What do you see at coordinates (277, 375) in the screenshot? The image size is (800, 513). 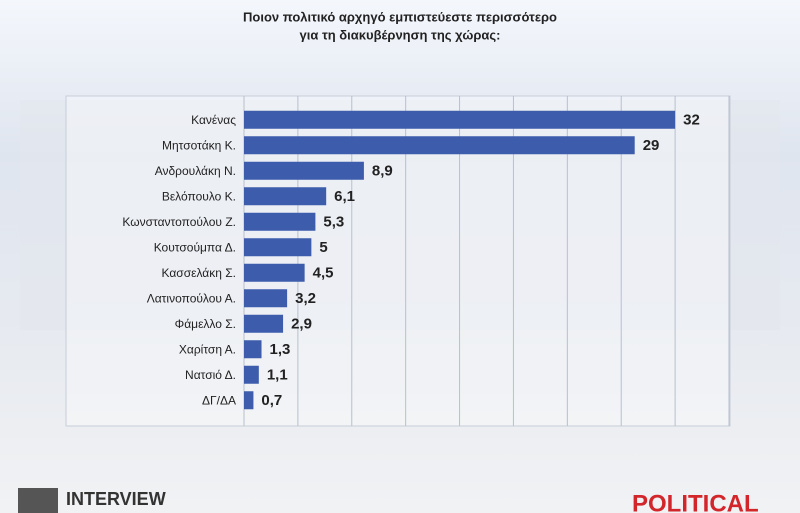 I see `value-label: 1,1` at bounding box center [277, 375].